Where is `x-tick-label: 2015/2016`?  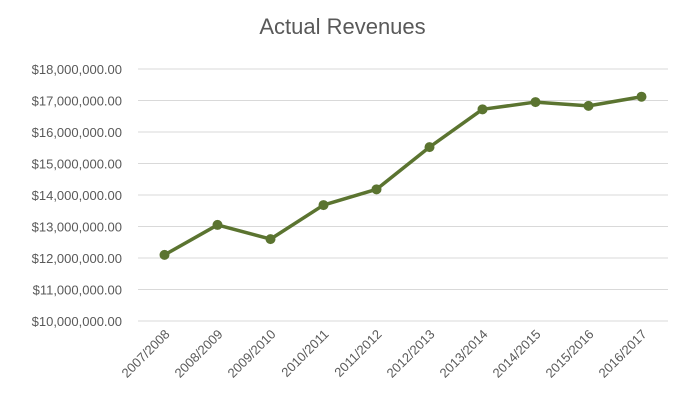 x-tick-label: 2015/2016 is located at coordinates (570, 354).